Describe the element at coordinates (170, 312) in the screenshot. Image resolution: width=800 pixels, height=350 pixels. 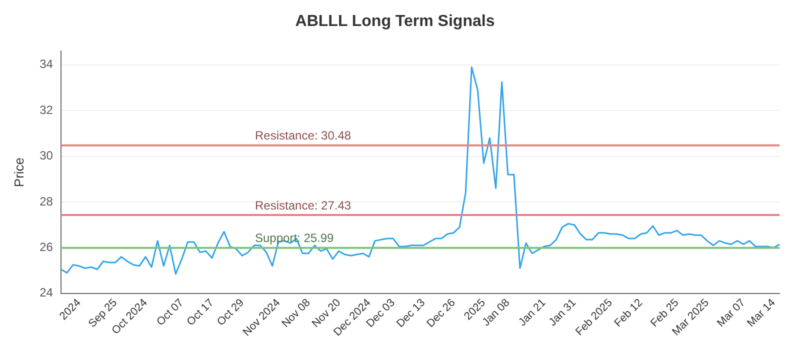
I see `x-tick-label: Oct 07` at that location.